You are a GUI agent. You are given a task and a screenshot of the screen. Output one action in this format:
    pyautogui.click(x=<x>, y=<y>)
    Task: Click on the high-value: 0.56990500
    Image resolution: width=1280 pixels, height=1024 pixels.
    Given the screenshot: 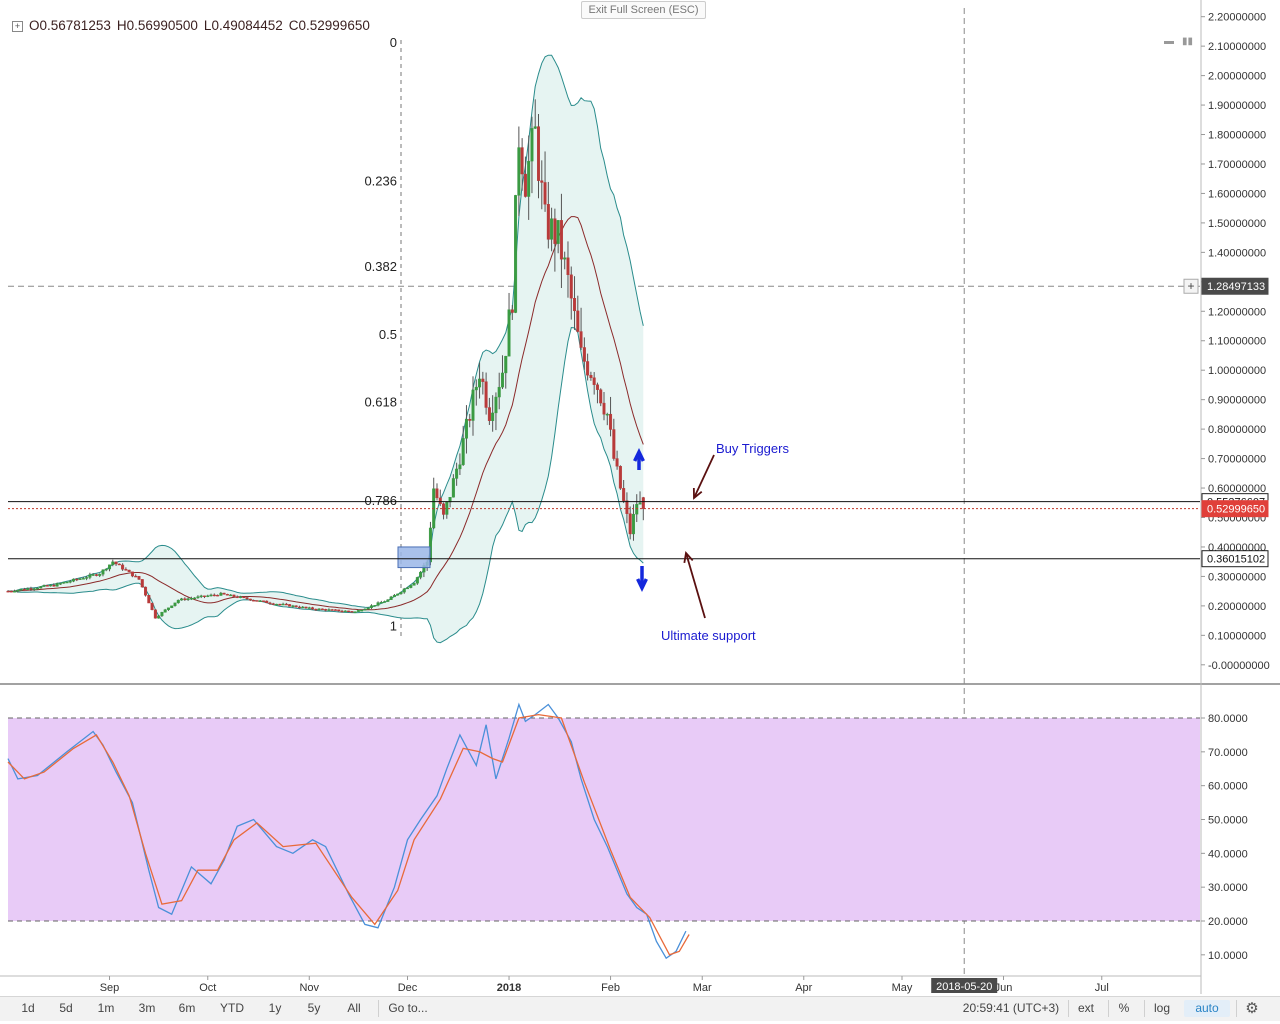 What is the action you would take?
    pyautogui.click(x=162, y=25)
    